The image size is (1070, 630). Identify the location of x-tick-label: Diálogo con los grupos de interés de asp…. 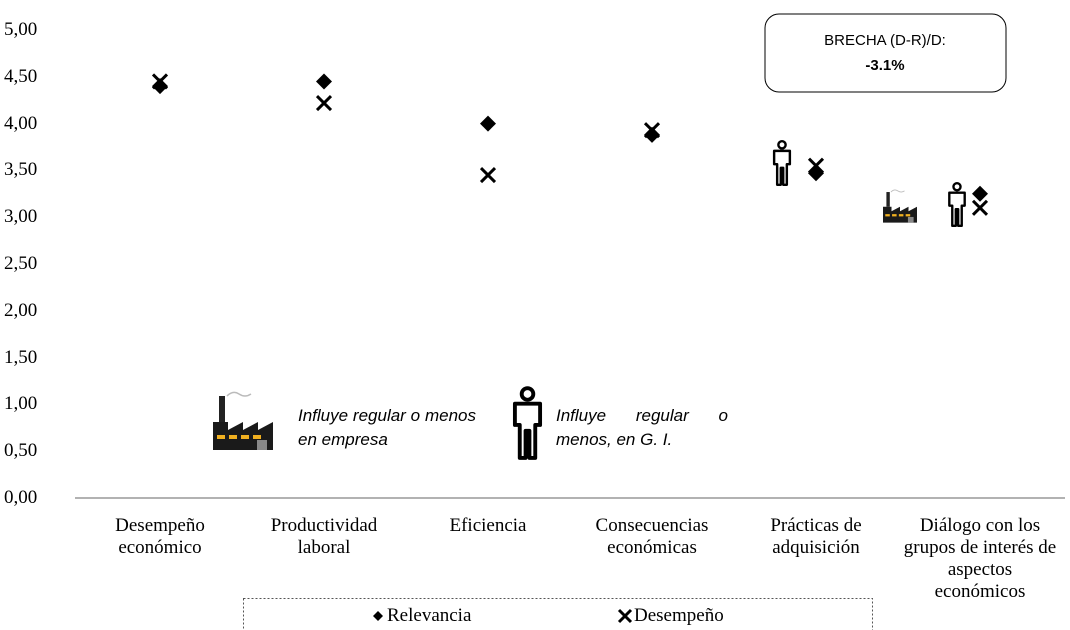
(980, 558).